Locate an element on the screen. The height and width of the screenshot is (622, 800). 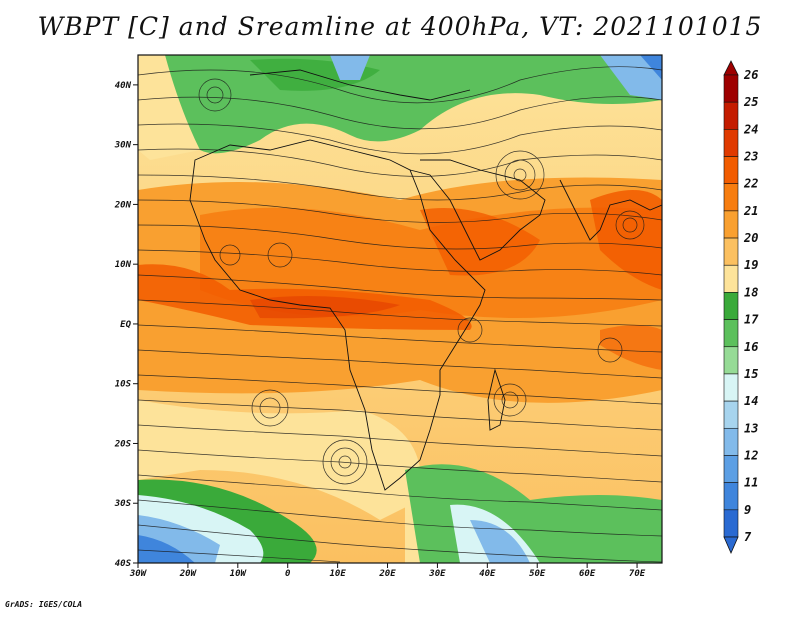
lon-tick-label: 30E is located at coordinates (437, 574).